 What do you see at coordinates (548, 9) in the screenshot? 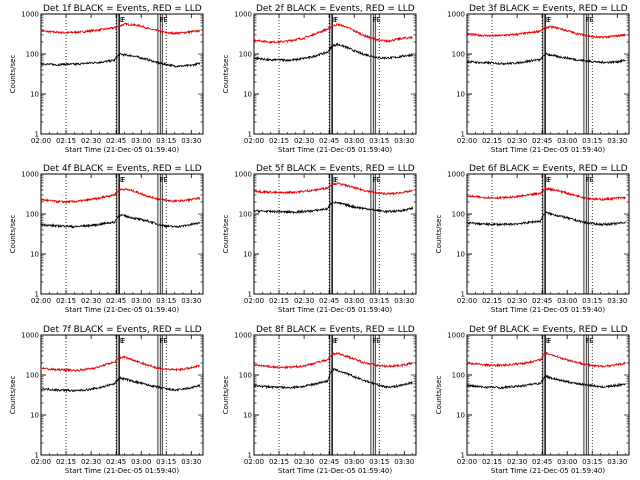
I see `panel-title: Det 3f BLACK = Events, RED = LLD` at bounding box center [548, 9].